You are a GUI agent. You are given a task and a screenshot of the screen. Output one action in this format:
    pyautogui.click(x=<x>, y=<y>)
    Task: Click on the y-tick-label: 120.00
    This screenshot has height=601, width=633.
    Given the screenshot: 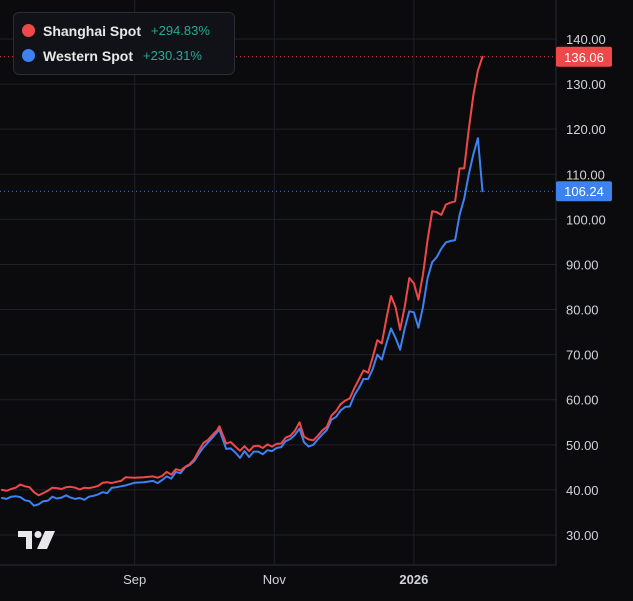 What is the action you would take?
    pyautogui.click(x=586, y=129)
    